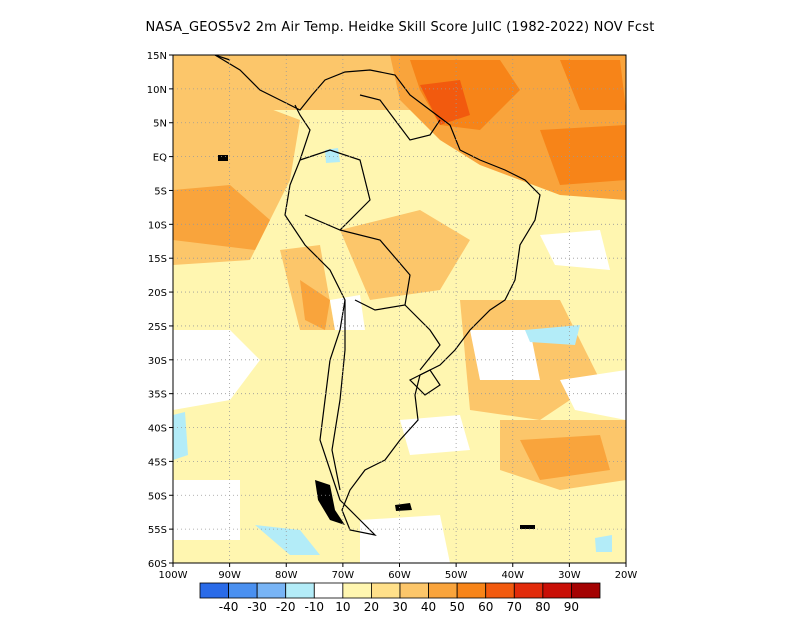  I want to click on lon-tick-label: 20W, so click(626, 575).